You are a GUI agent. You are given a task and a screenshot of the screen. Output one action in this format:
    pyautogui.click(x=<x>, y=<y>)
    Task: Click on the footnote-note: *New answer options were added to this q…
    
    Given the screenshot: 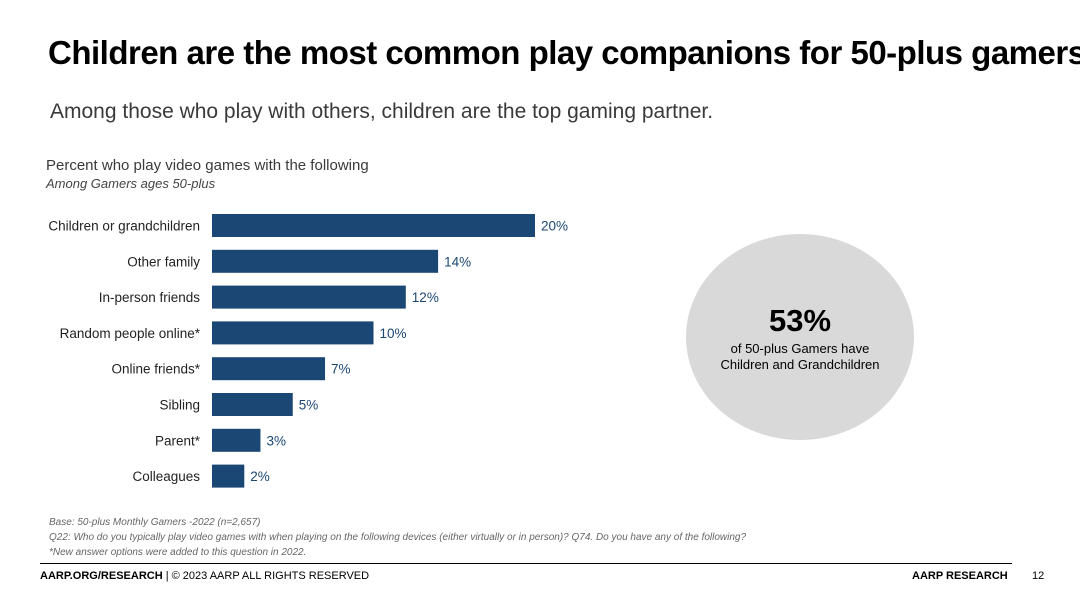 What is the action you would take?
    pyautogui.click(x=178, y=552)
    